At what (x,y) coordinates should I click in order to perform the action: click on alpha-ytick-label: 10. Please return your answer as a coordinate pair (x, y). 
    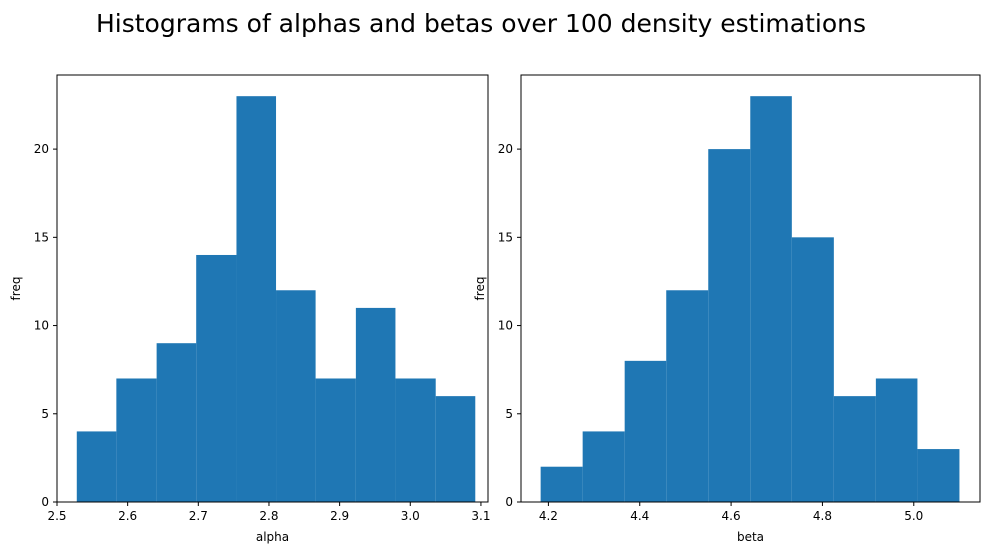
    Looking at the image, I should click on (41, 326).